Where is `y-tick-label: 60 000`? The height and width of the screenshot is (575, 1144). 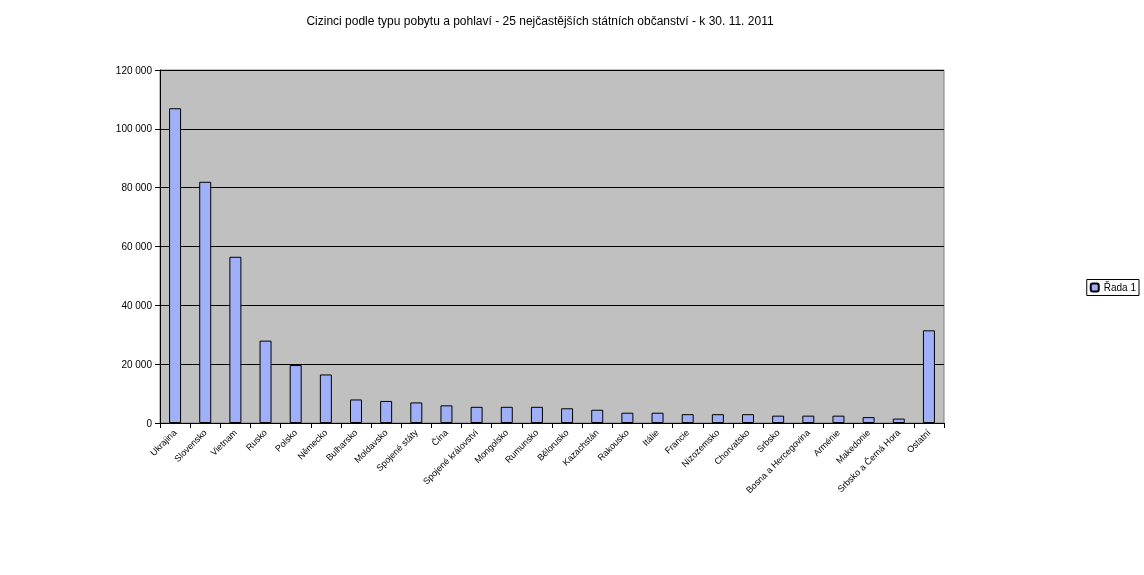 y-tick-label: 60 000 is located at coordinates (137, 246).